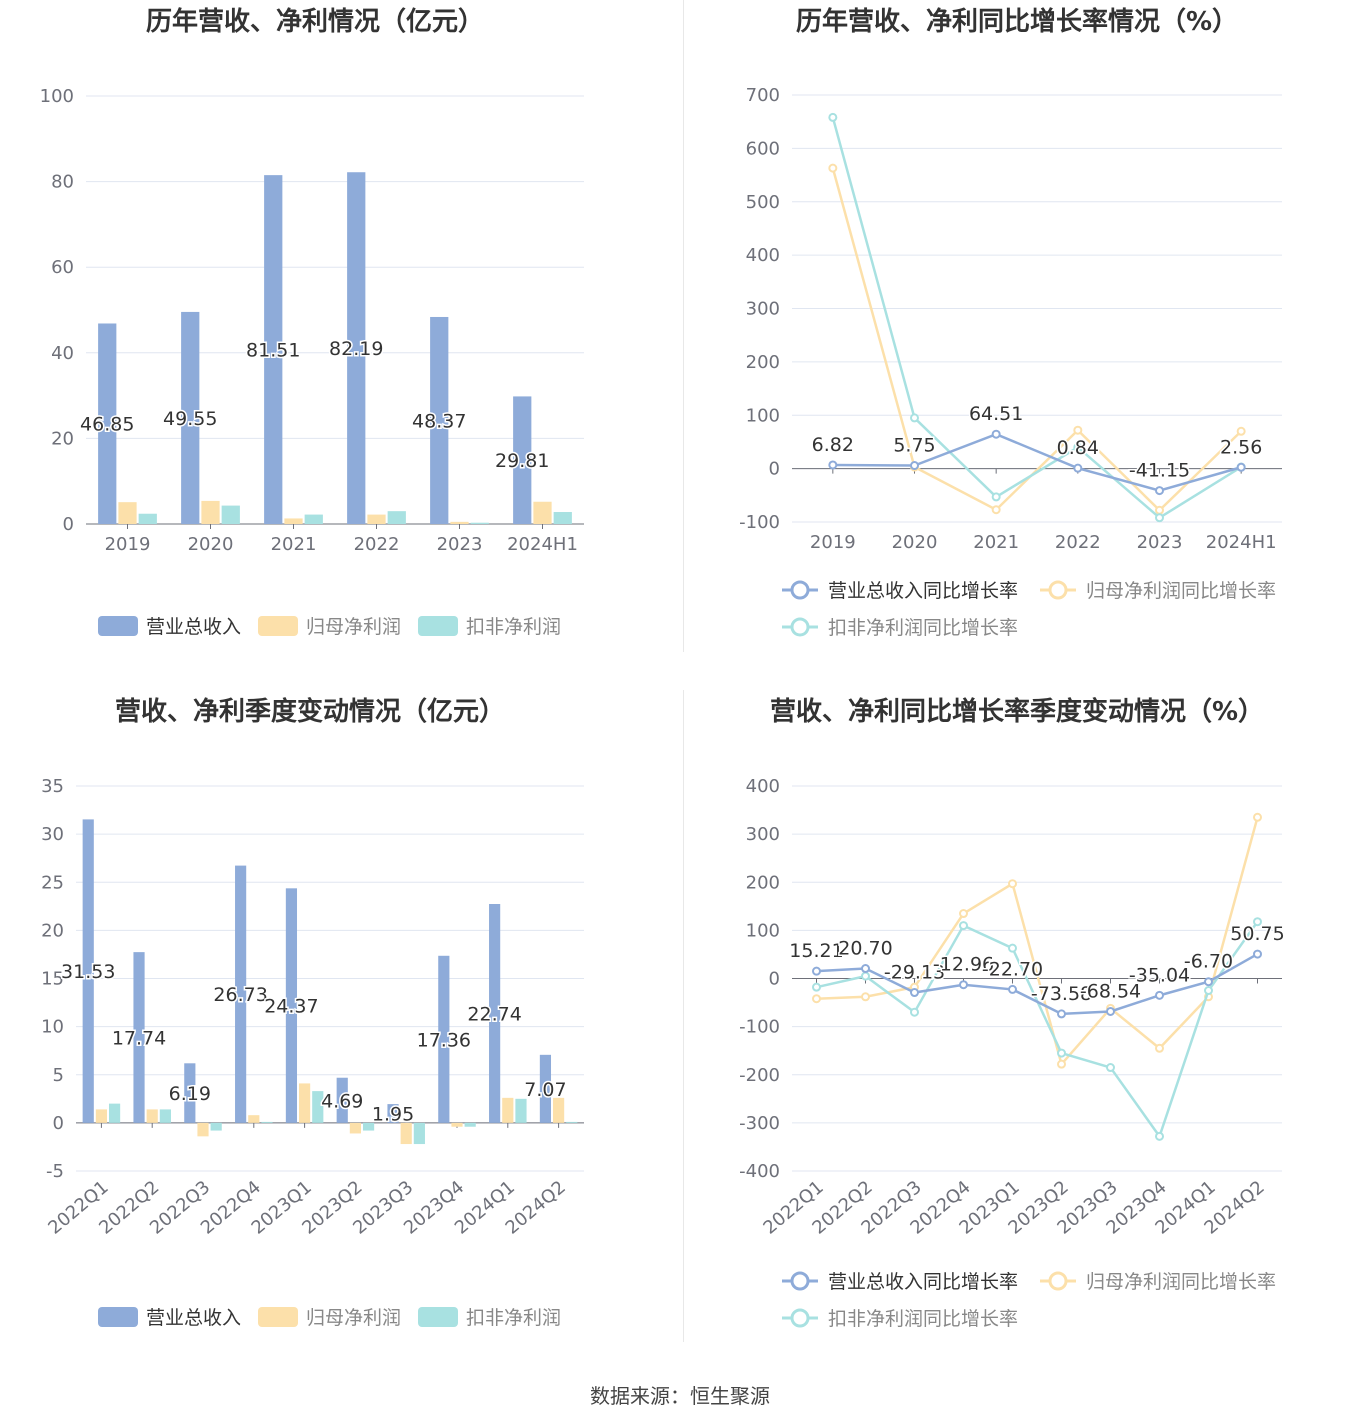  I want to click on y-tick-label: 100, so click(57, 96).